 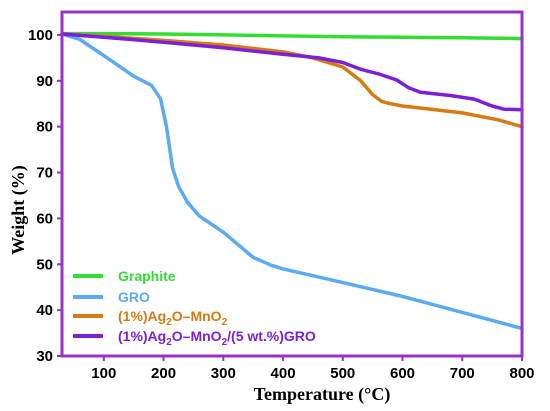 I want to click on y-tick-label-50: 50, so click(x=44, y=264).